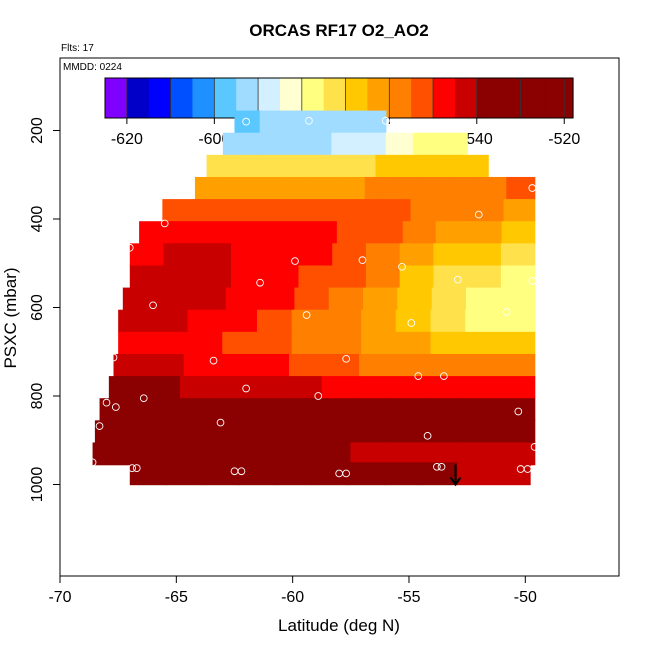 This screenshot has width=650, height=650. What do you see at coordinates (292, 597) in the screenshot?
I see `x-tick-label: -60` at bounding box center [292, 597].